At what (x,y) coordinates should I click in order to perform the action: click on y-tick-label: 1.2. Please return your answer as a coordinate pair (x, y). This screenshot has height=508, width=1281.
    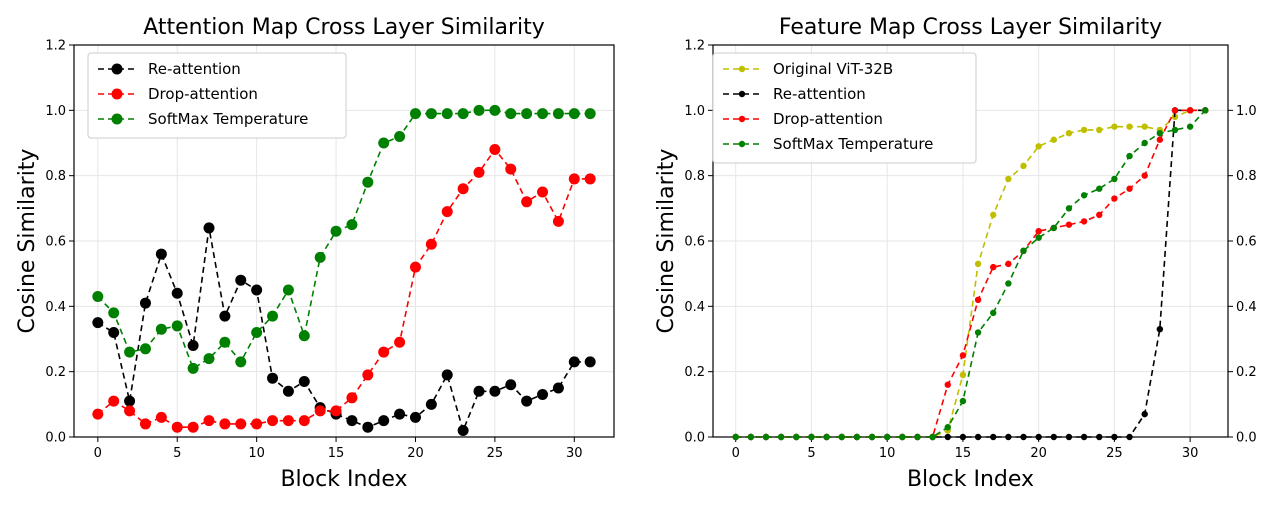
    Looking at the image, I should click on (55, 46).